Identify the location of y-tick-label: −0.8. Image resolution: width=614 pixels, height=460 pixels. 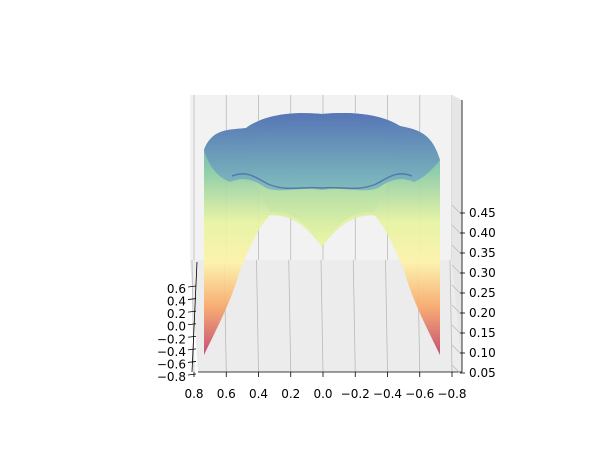
(171, 377).